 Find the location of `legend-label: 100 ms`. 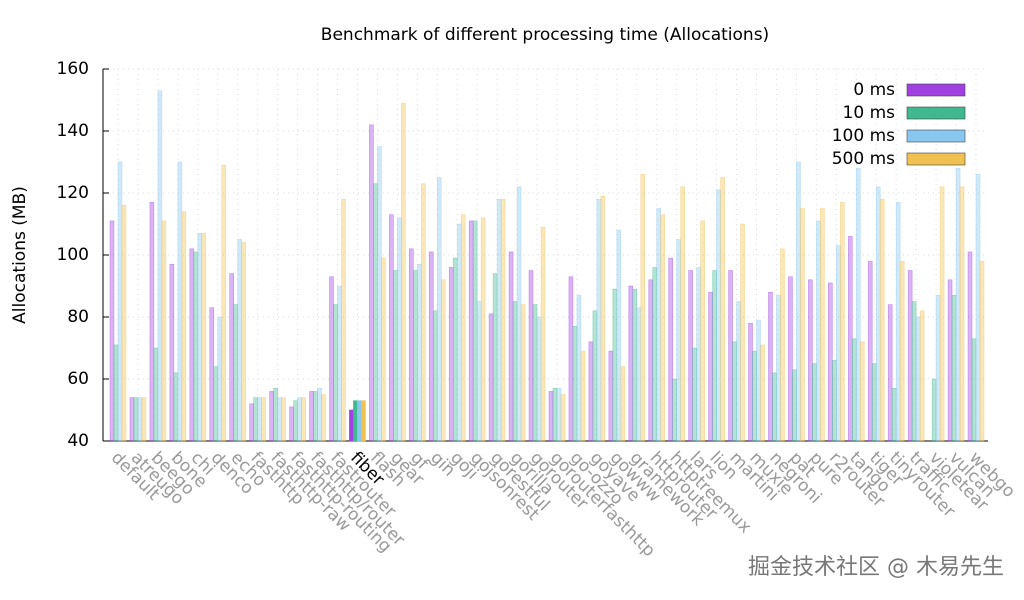

legend-label: 100 ms is located at coordinates (863, 136).